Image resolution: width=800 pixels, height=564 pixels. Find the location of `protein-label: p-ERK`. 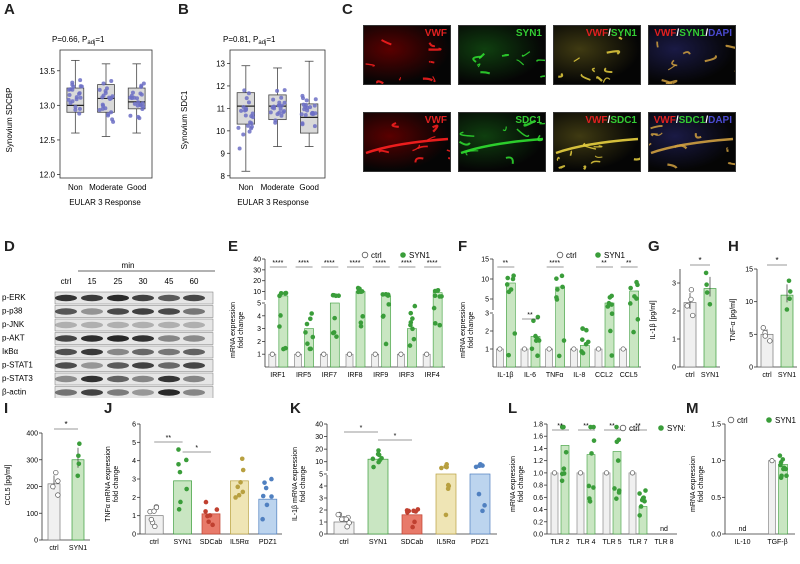

protein-label: p-ERK is located at coordinates (14, 297).